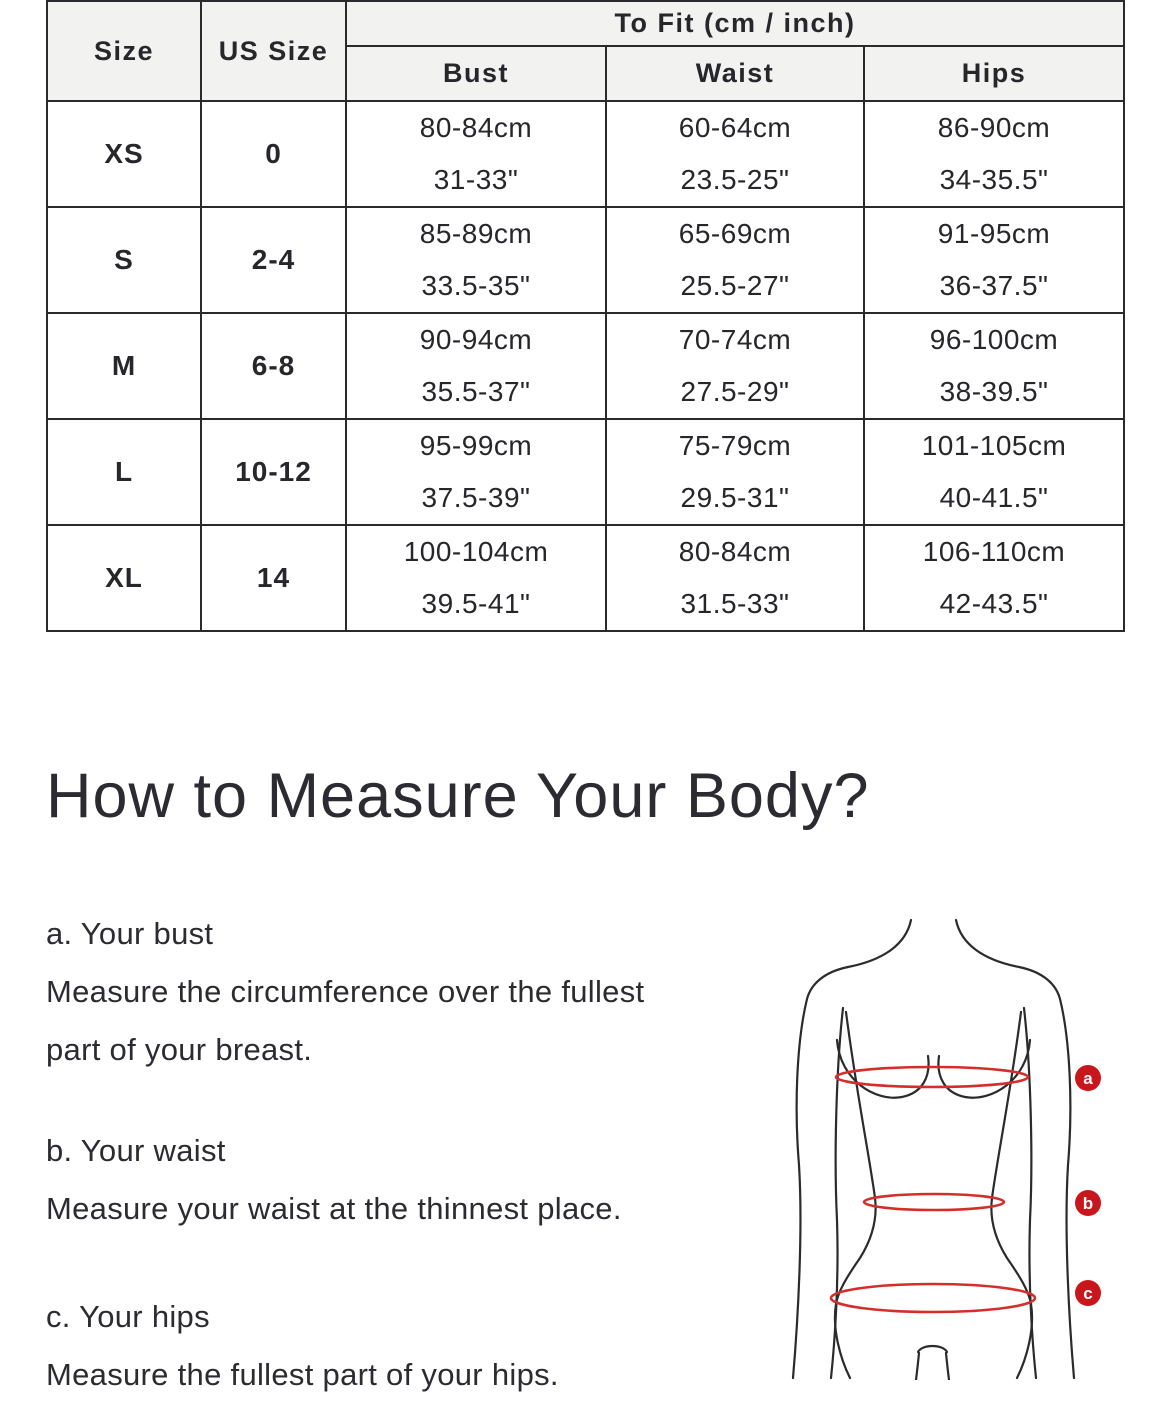 The height and width of the screenshot is (1404, 1170). I want to click on waist-cm: 70-74cm, so click(735, 339).